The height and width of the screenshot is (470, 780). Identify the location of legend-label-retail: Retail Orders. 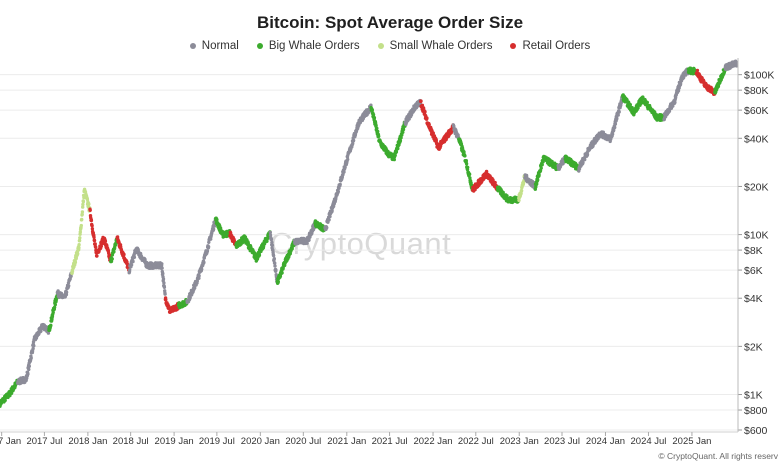
(556, 46).